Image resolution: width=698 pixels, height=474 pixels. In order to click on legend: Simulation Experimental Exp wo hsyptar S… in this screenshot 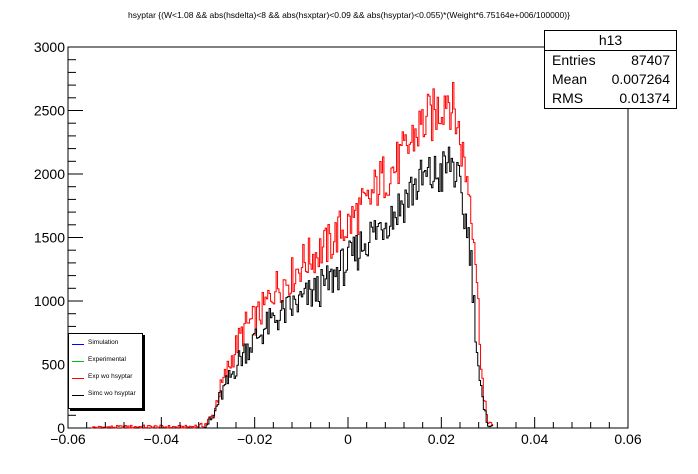, I will do `click(105, 371)`.